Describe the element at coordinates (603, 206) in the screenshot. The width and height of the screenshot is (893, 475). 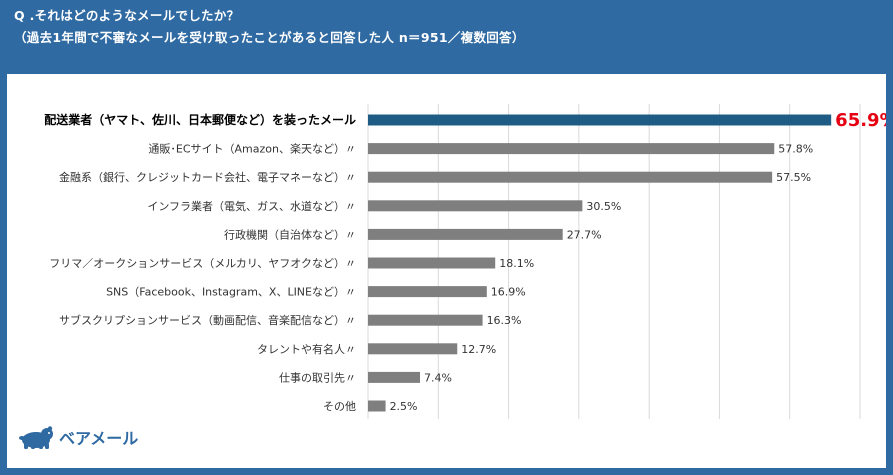
I see `data-label: 30.5%` at that location.